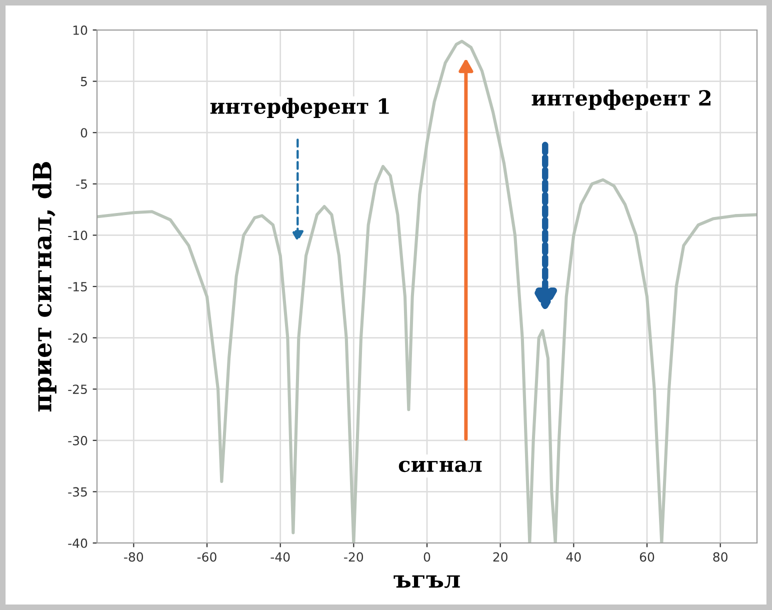  I want to click on x-tick-label: 20, so click(500, 557).